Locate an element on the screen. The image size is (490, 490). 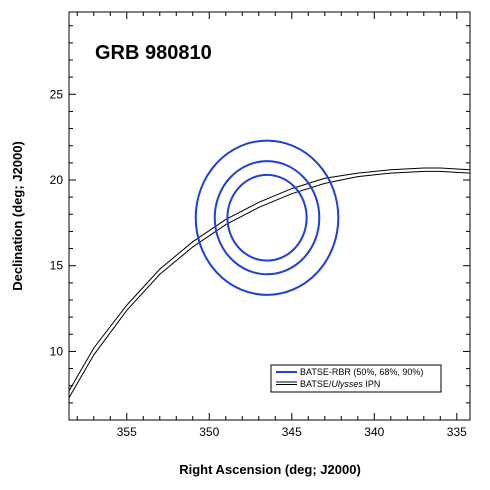
x-tick-label: 335 is located at coordinates (457, 432).